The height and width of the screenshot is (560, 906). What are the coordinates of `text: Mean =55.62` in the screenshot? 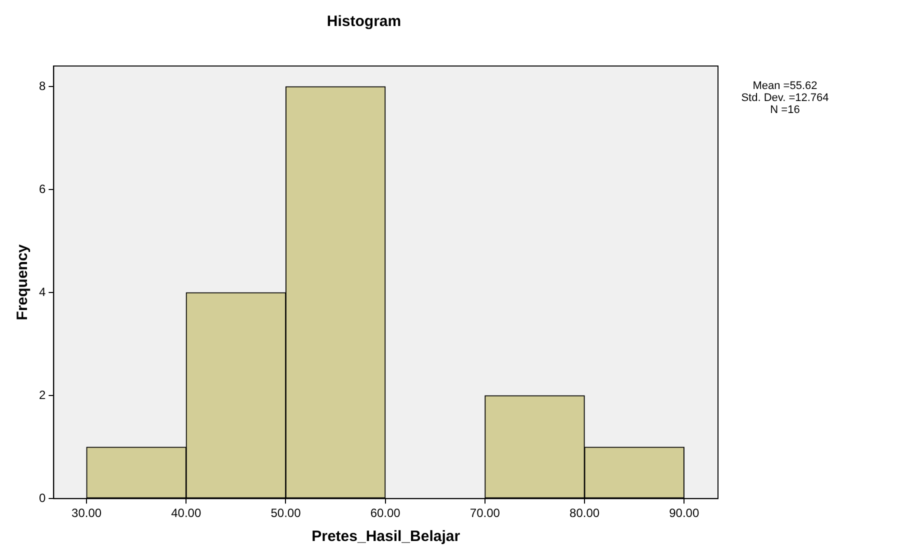 It's located at (785, 86).